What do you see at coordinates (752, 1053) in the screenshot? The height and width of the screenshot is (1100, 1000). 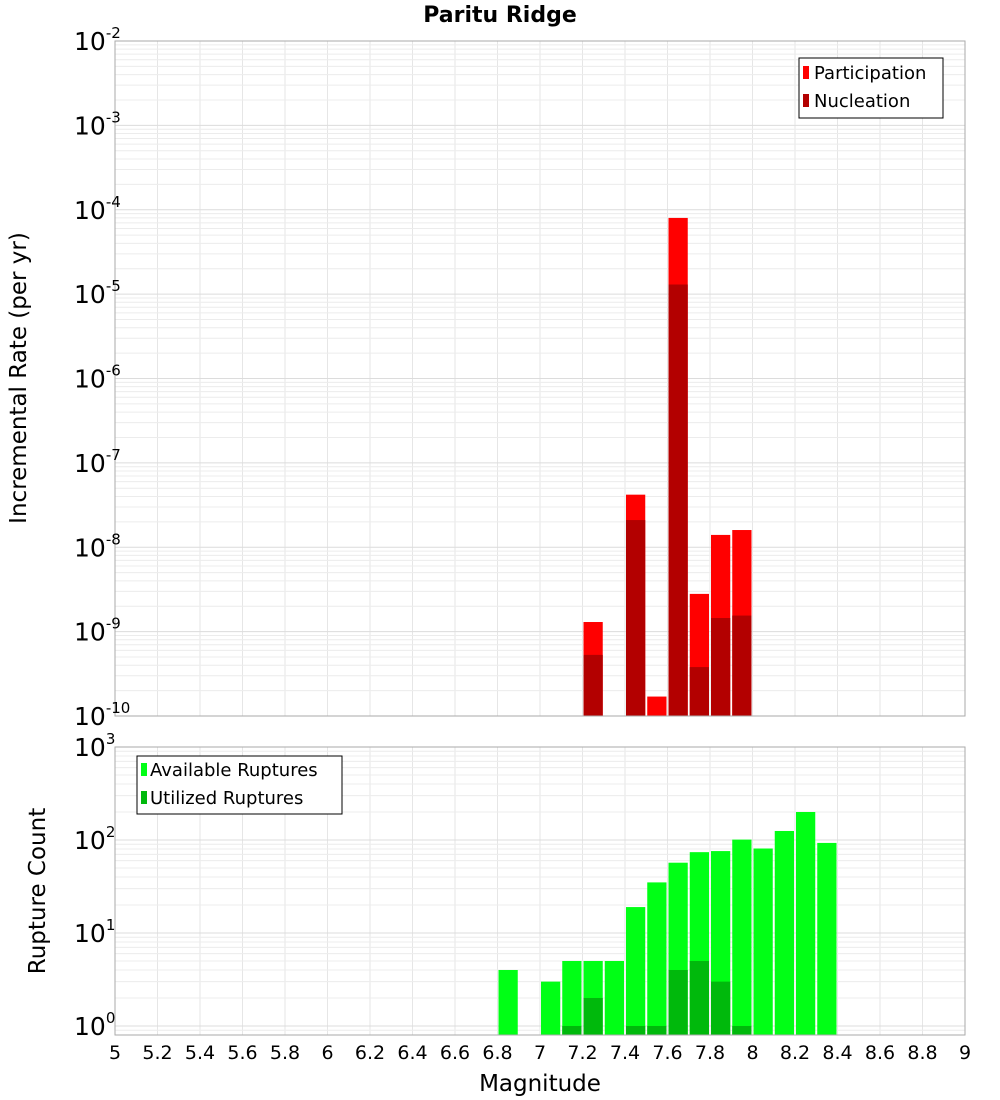 I see `x-tick-label: 8` at bounding box center [752, 1053].